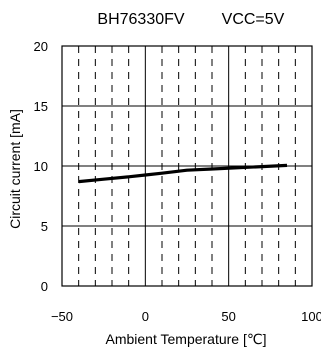  I want to click on chart-title: BH76330FV, so click(140, 19).